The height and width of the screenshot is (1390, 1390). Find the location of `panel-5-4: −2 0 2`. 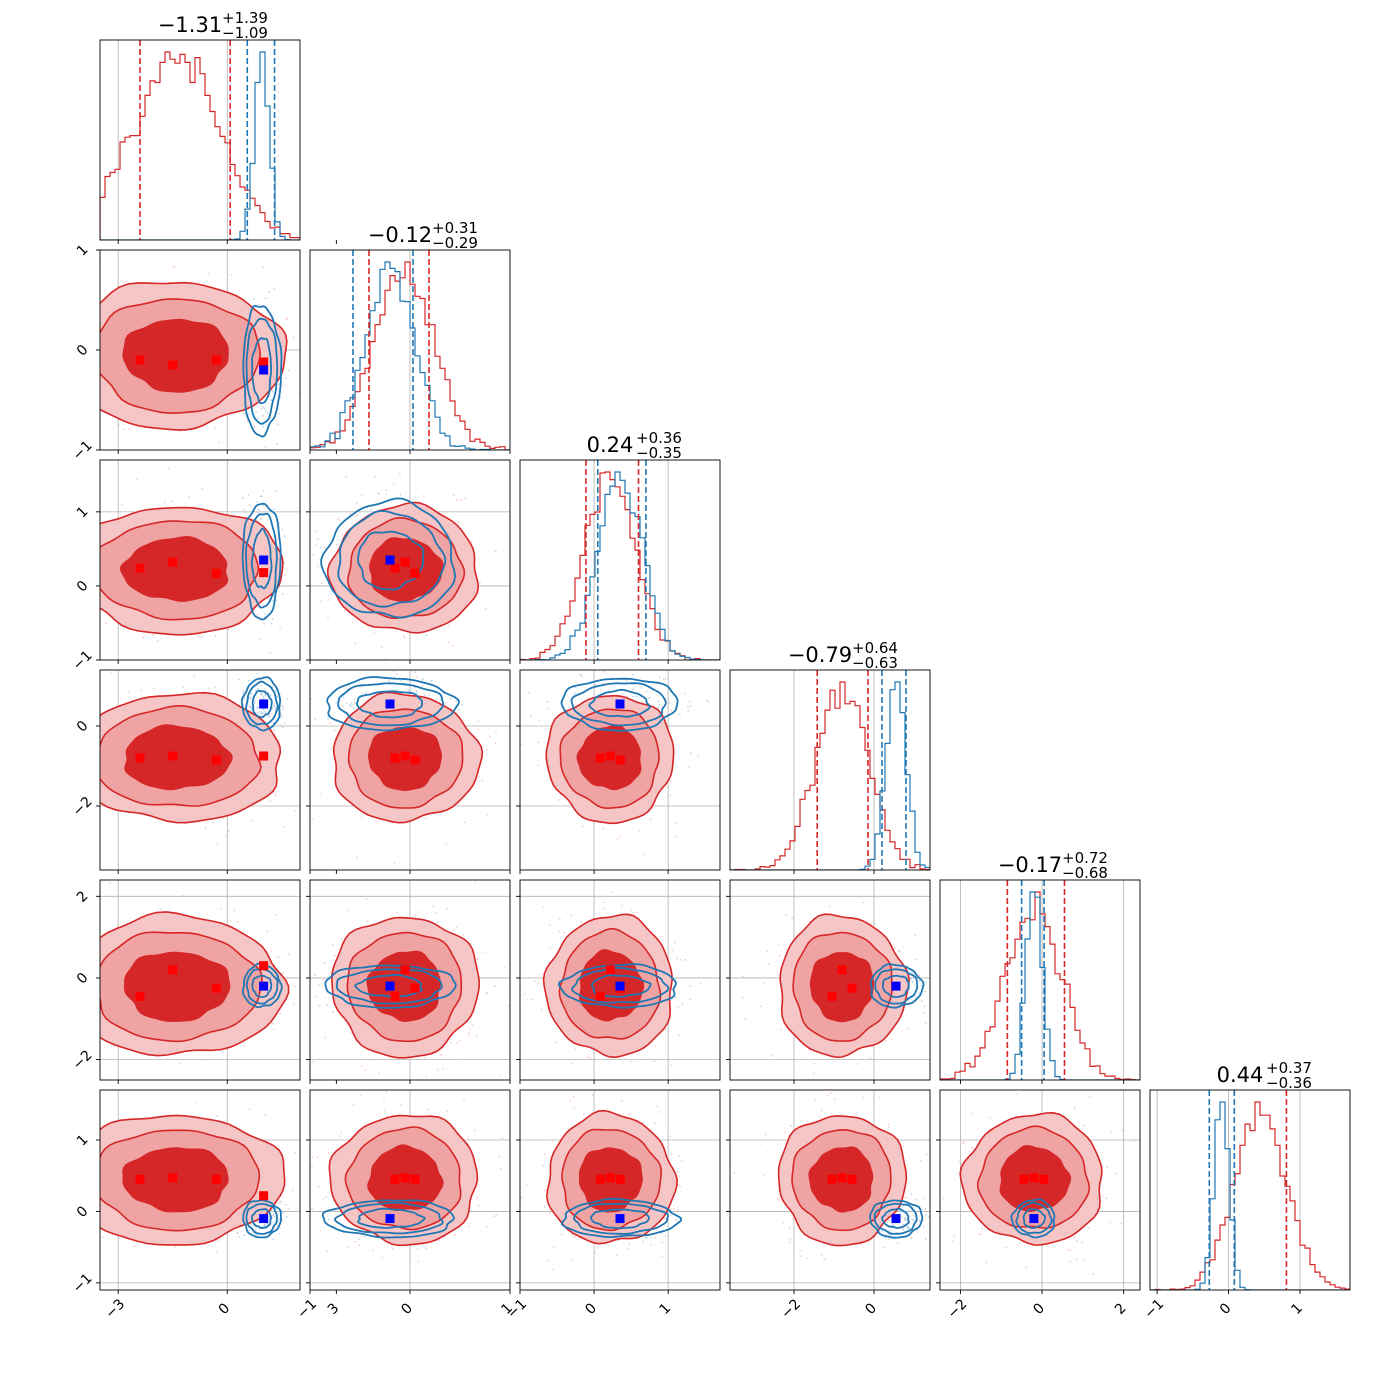

panel-5-4: −2 0 2 is located at coordinates (1038, 1205).